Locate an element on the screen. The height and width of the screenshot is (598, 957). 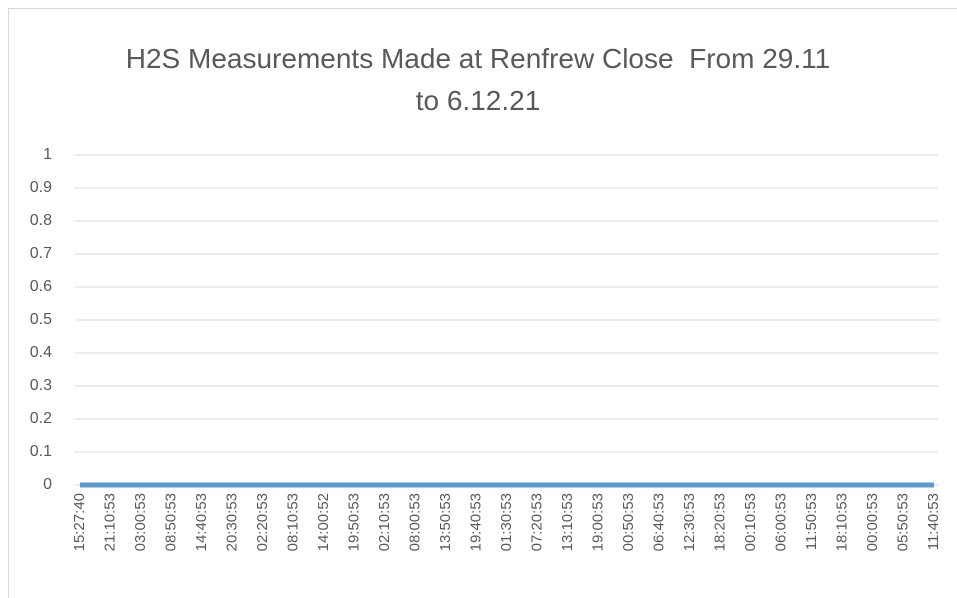
x-tick-label: 06:40:53 is located at coordinates (658, 522).